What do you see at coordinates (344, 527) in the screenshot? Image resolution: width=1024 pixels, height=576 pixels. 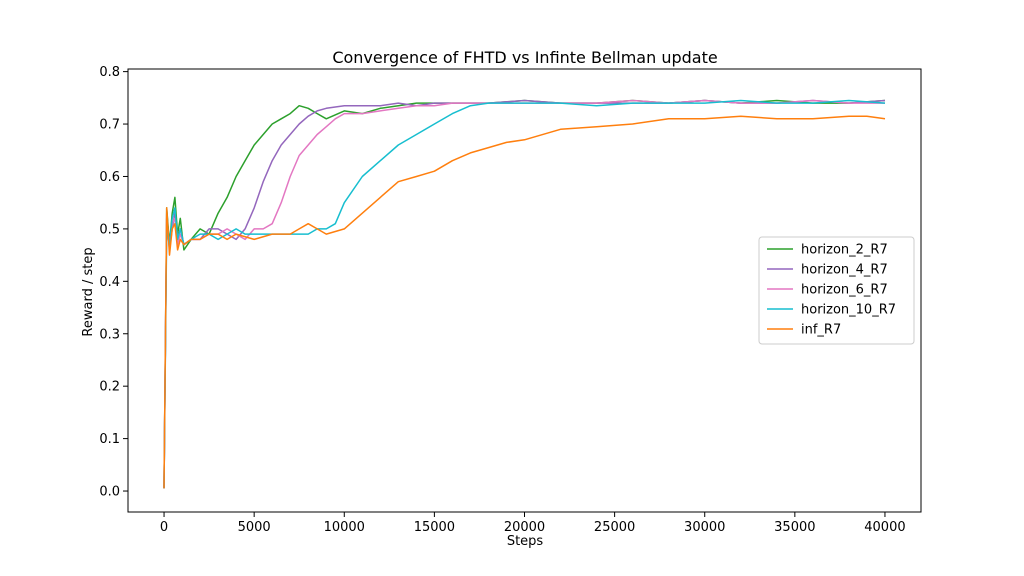 I see `x-tick-label: 10000` at bounding box center [344, 527].